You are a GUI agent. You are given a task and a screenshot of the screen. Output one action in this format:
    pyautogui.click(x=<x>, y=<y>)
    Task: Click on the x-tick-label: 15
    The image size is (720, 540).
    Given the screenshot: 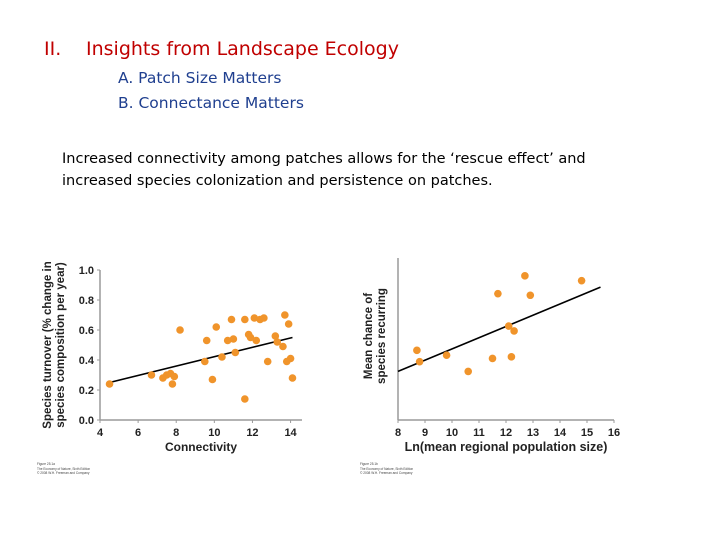 What is the action you would take?
    pyautogui.click(x=587, y=433)
    